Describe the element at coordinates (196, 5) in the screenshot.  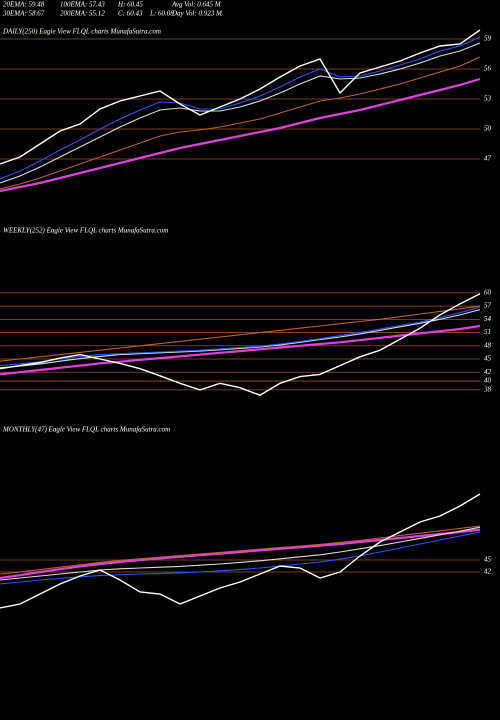
I see `header-stat: Avg Vol: 0.645 M` at that location.